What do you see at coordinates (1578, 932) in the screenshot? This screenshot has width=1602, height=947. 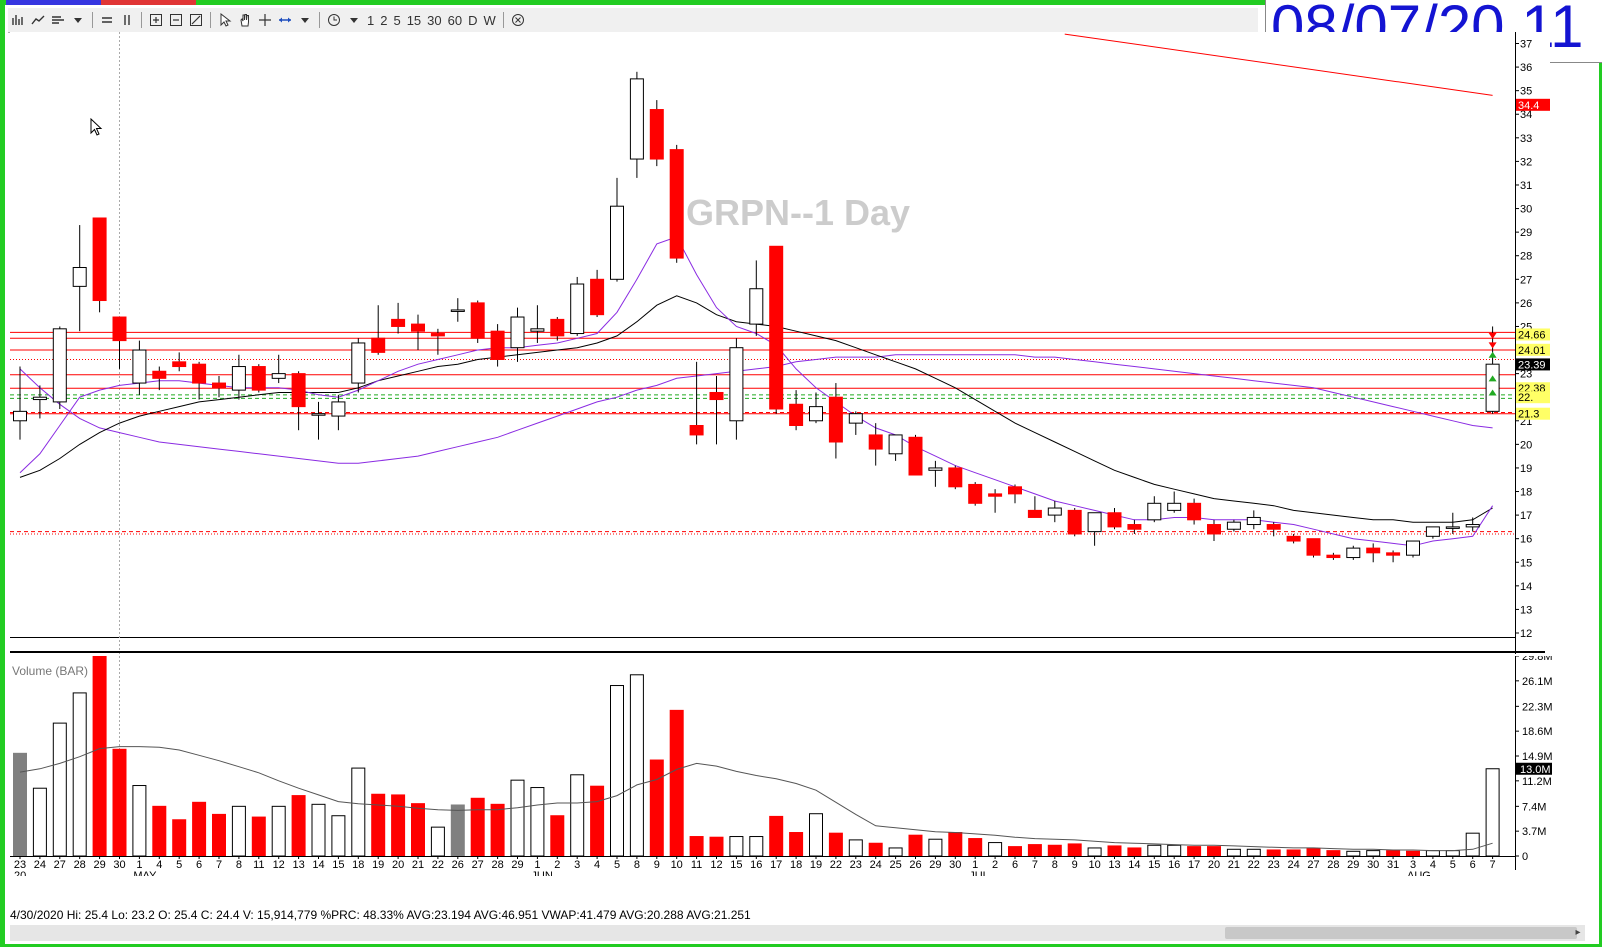 I see `scroll-right-arrow-icon: ▸` at bounding box center [1578, 932].